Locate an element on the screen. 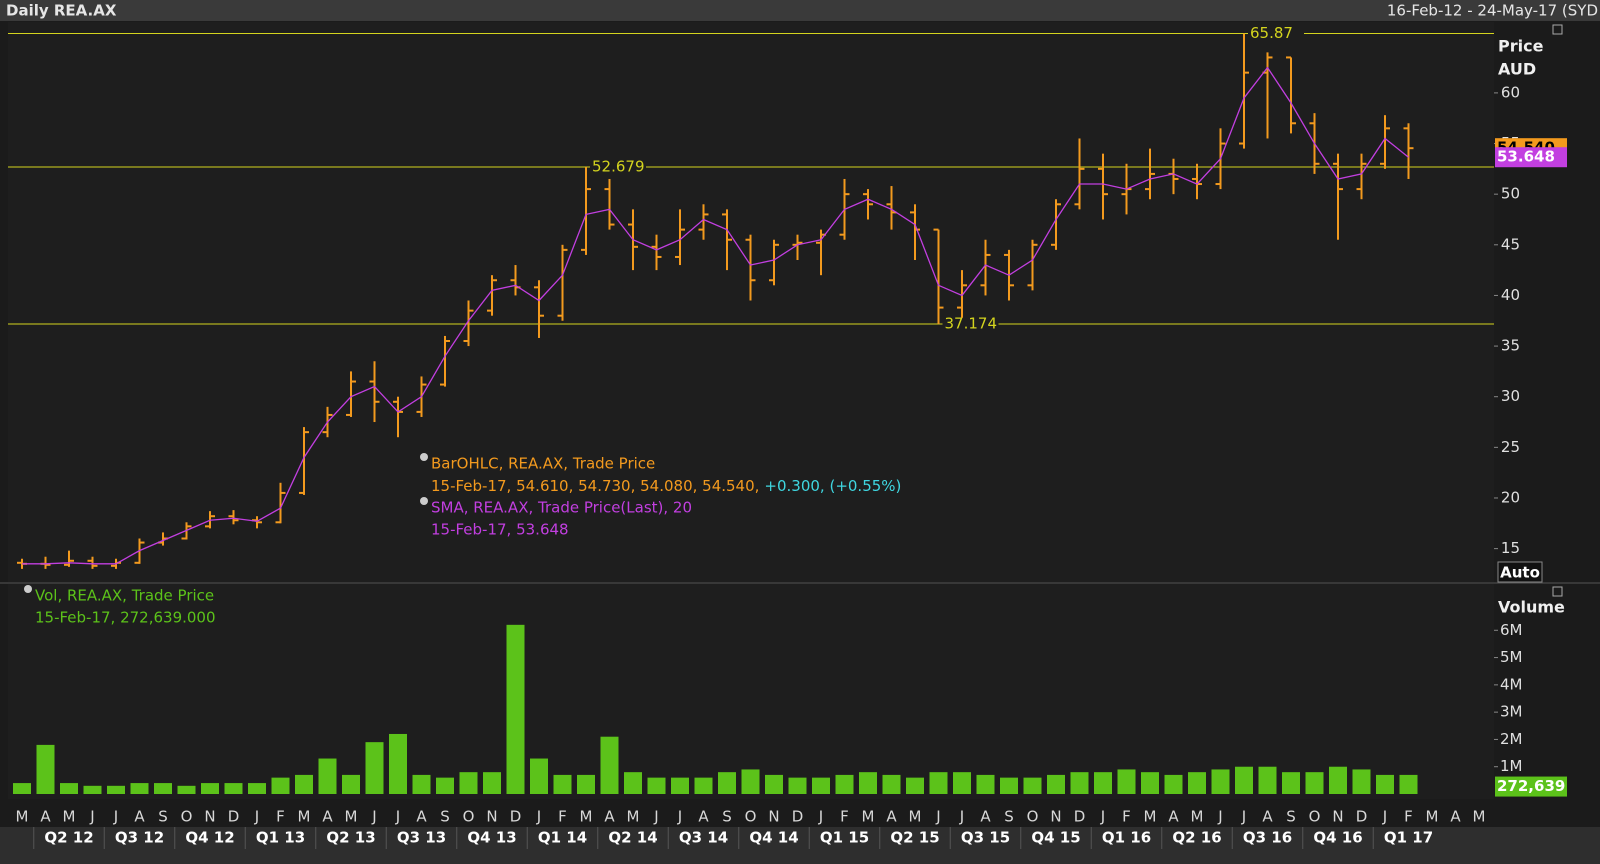 The image size is (1600, 864). last-value-tag is located at coordinates (1531, 786).